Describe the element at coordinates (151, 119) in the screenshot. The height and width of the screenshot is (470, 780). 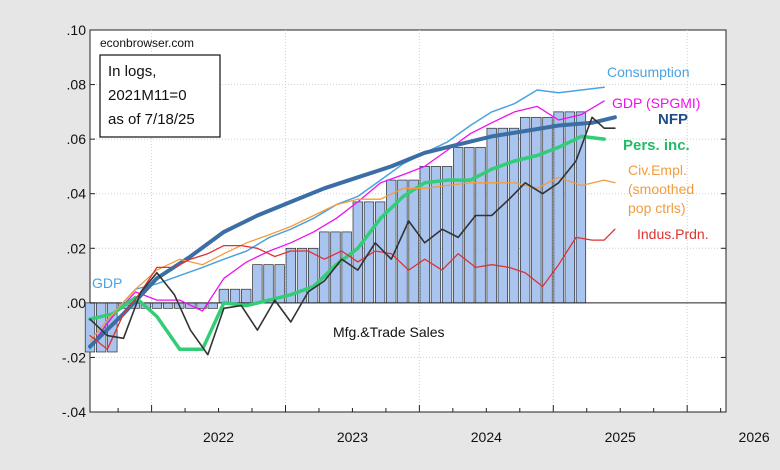
I see `note-line-3: as of 7/18/25` at that location.